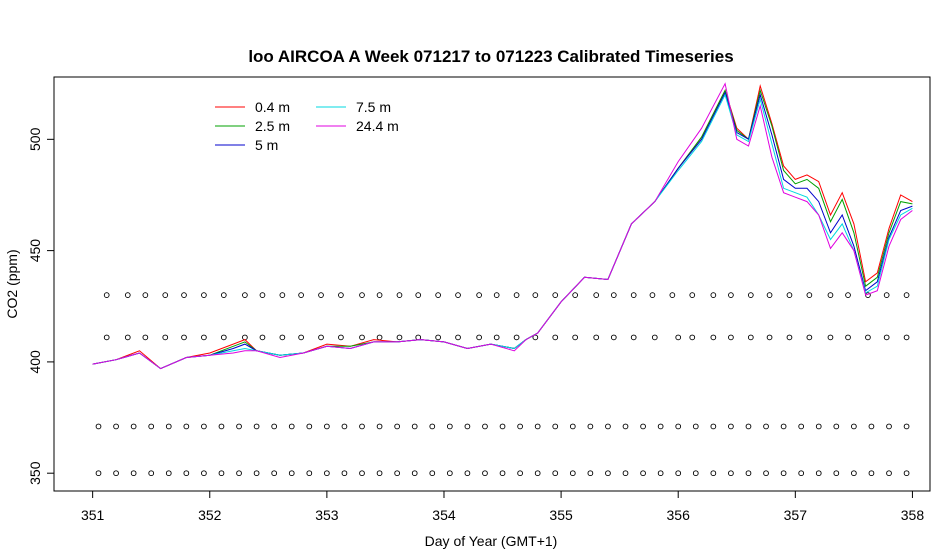 The width and height of the screenshot is (950, 550). Describe the element at coordinates (913, 515) in the screenshot. I see `x-tick-label: 358` at that location.